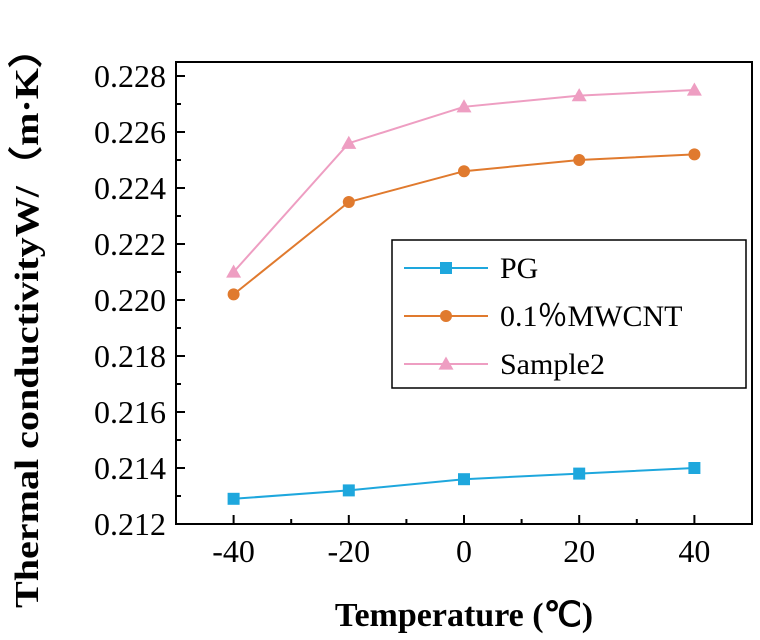  I want to click on x-tick-label: -40, so click(233, 551).